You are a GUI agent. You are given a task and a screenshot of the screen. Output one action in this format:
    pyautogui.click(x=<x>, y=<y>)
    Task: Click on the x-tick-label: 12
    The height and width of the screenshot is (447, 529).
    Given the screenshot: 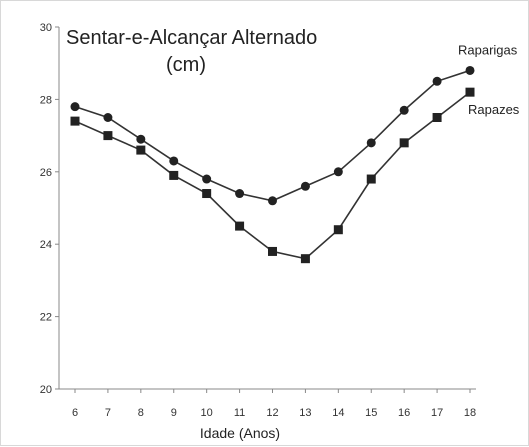 What is the action you would take?
    pyautogui.click(x=272, y=413)
    